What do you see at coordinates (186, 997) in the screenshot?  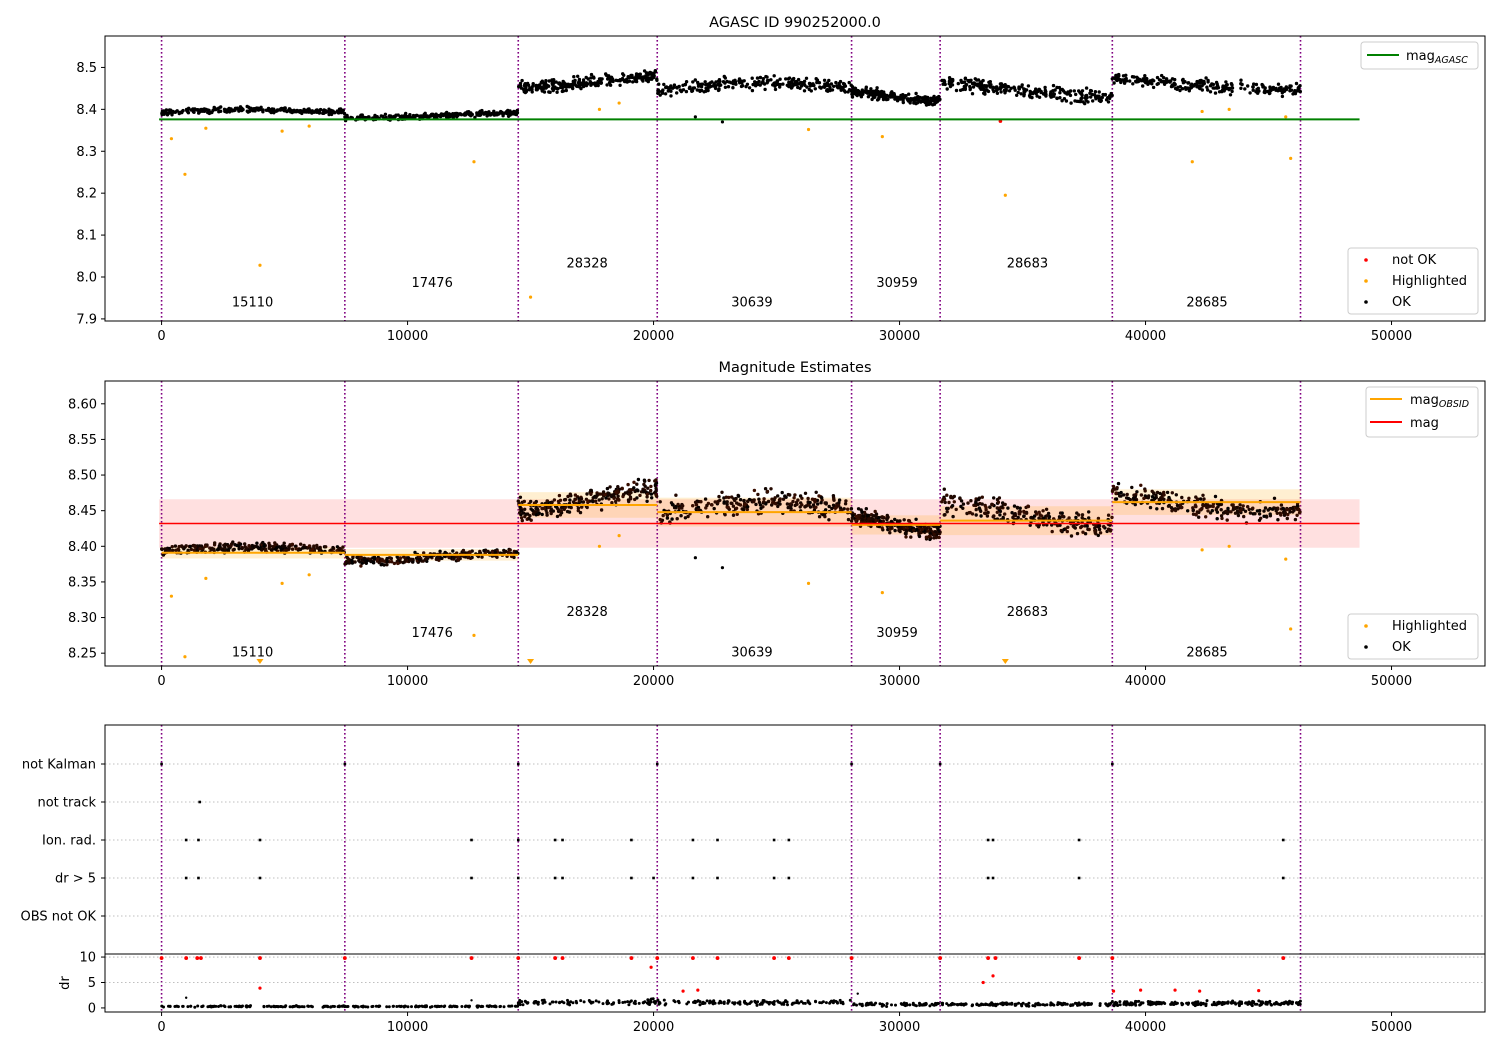 I see `dr-outlier` at bounding box center [186, 997].